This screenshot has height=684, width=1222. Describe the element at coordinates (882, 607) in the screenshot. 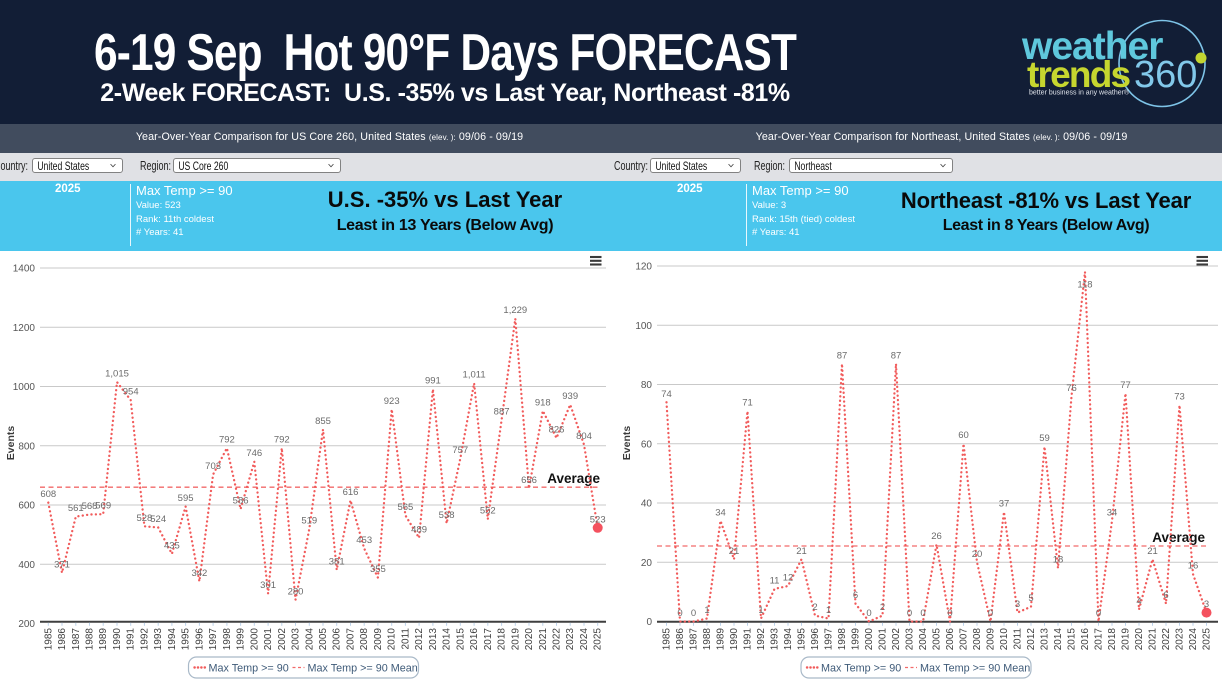

I see `svg-text: 2` at that location.